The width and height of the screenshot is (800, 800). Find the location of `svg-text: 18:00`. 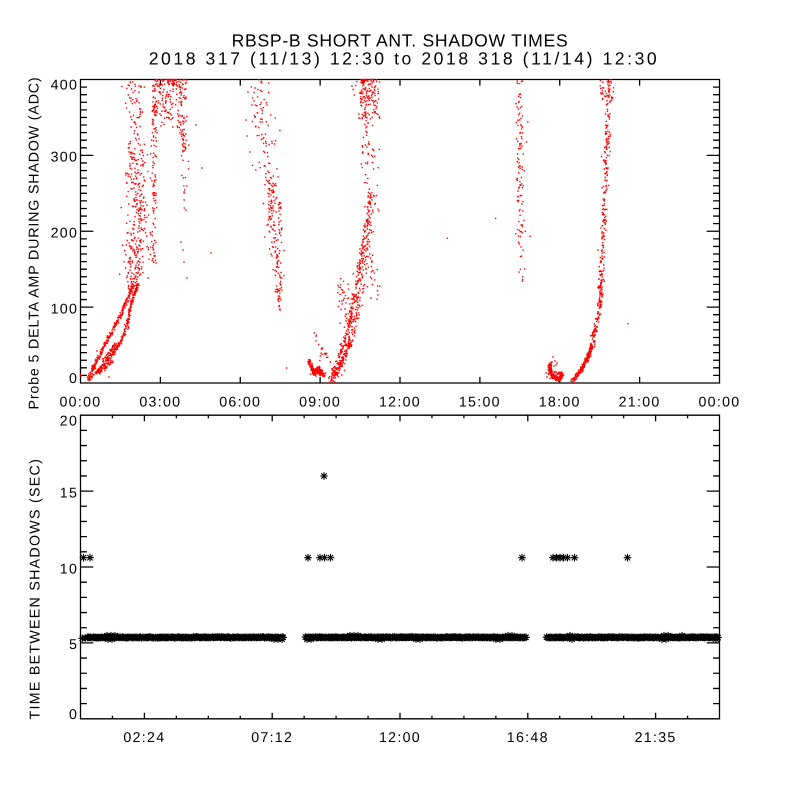

svg-text: 18:00 is located at coordinates (560, 403).